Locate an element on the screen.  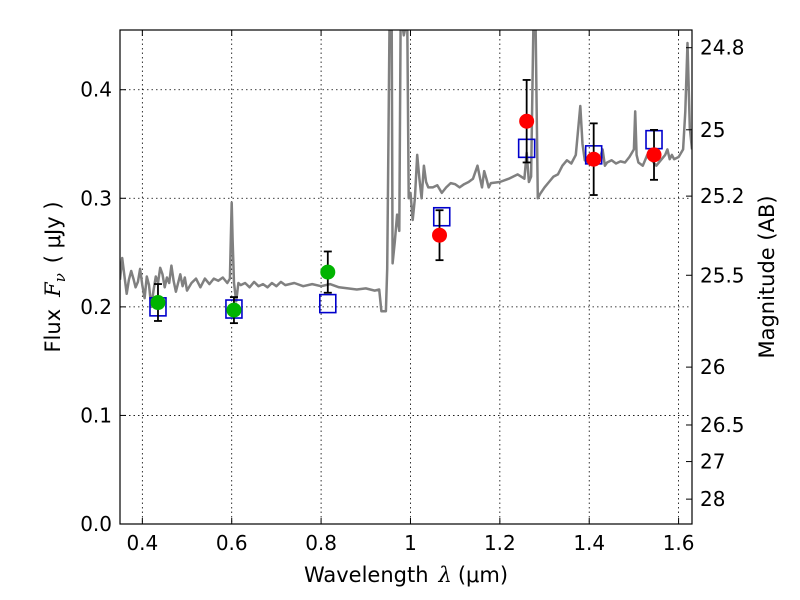
x-tick-label: 1 is located at coordinates (410, 543).